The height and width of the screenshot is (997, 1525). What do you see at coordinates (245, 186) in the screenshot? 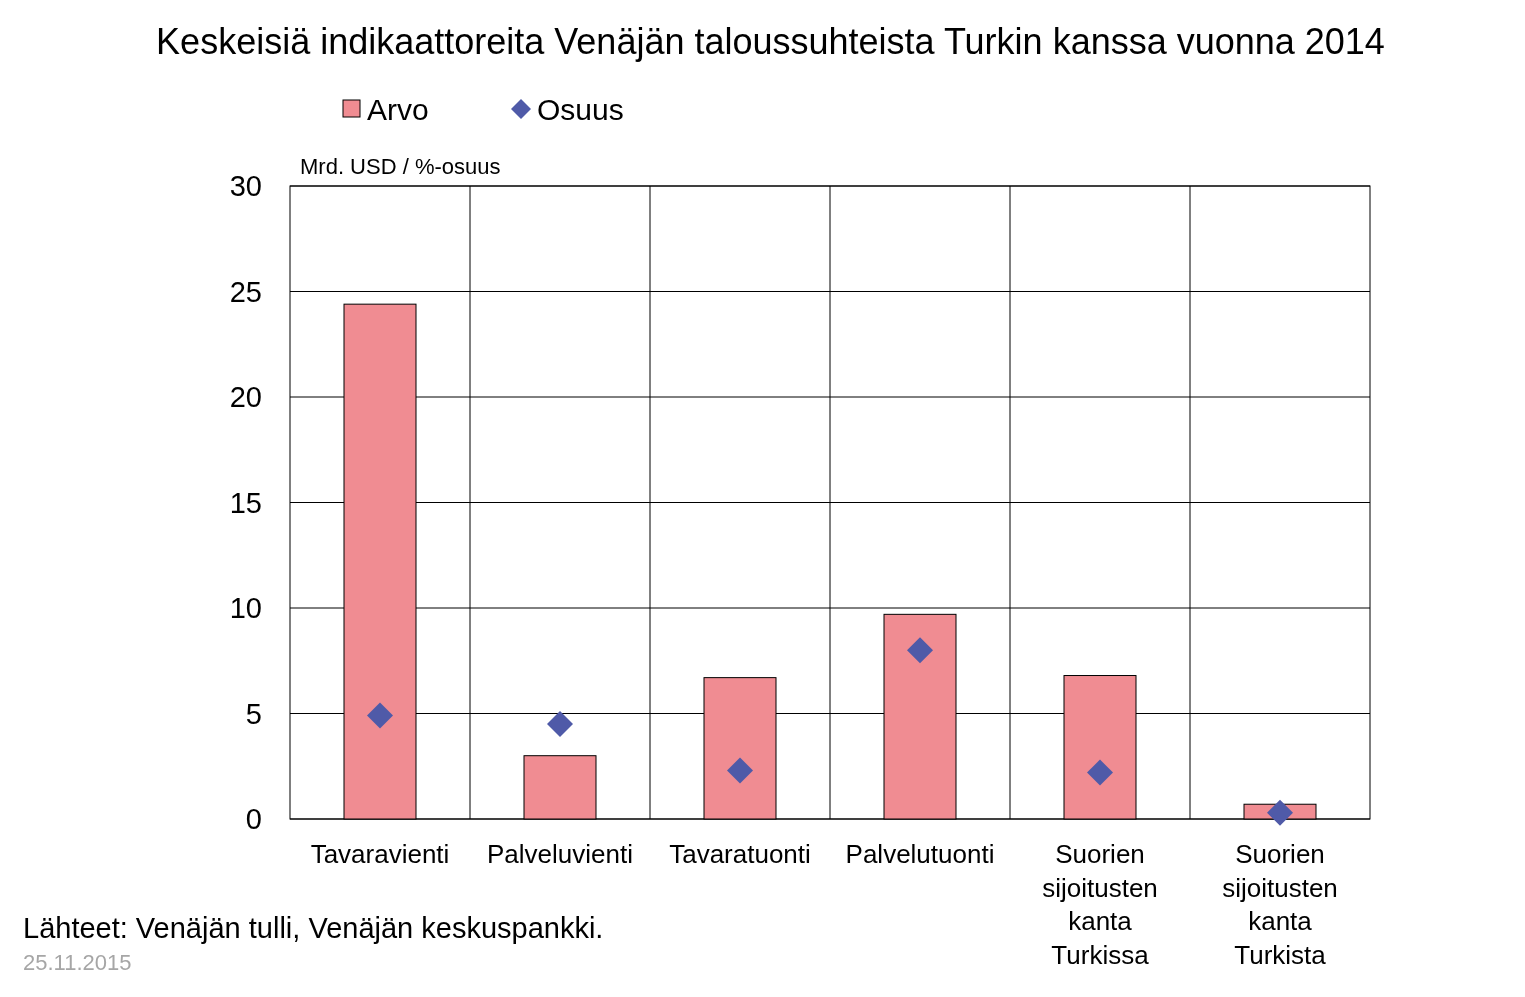
I see `y-tick-label: 30` at bounding box center [245, 186].